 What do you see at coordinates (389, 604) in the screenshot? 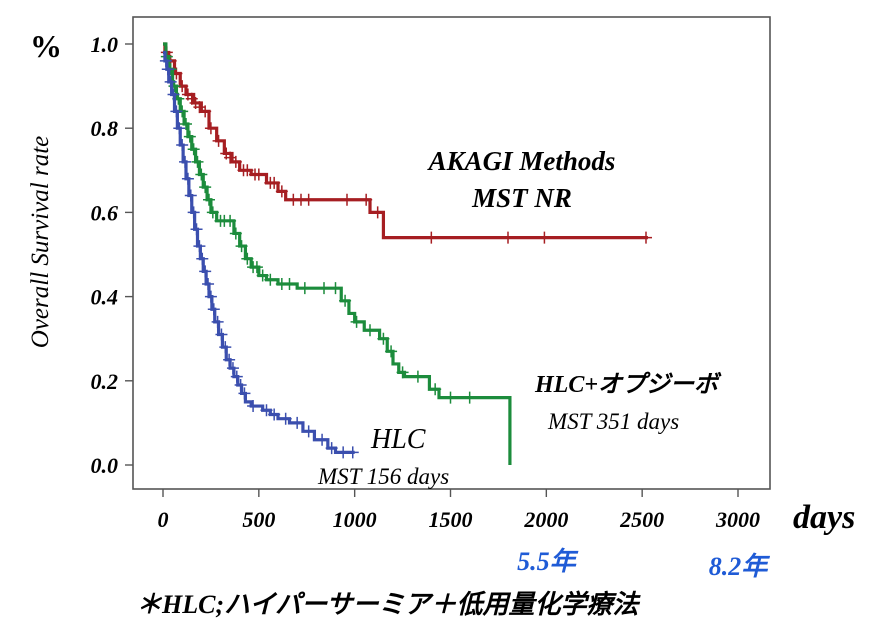
I see `footnote: ＊HLC;ハイパーサーミア＋低用量化学療法` at bounding box center [389, 604].